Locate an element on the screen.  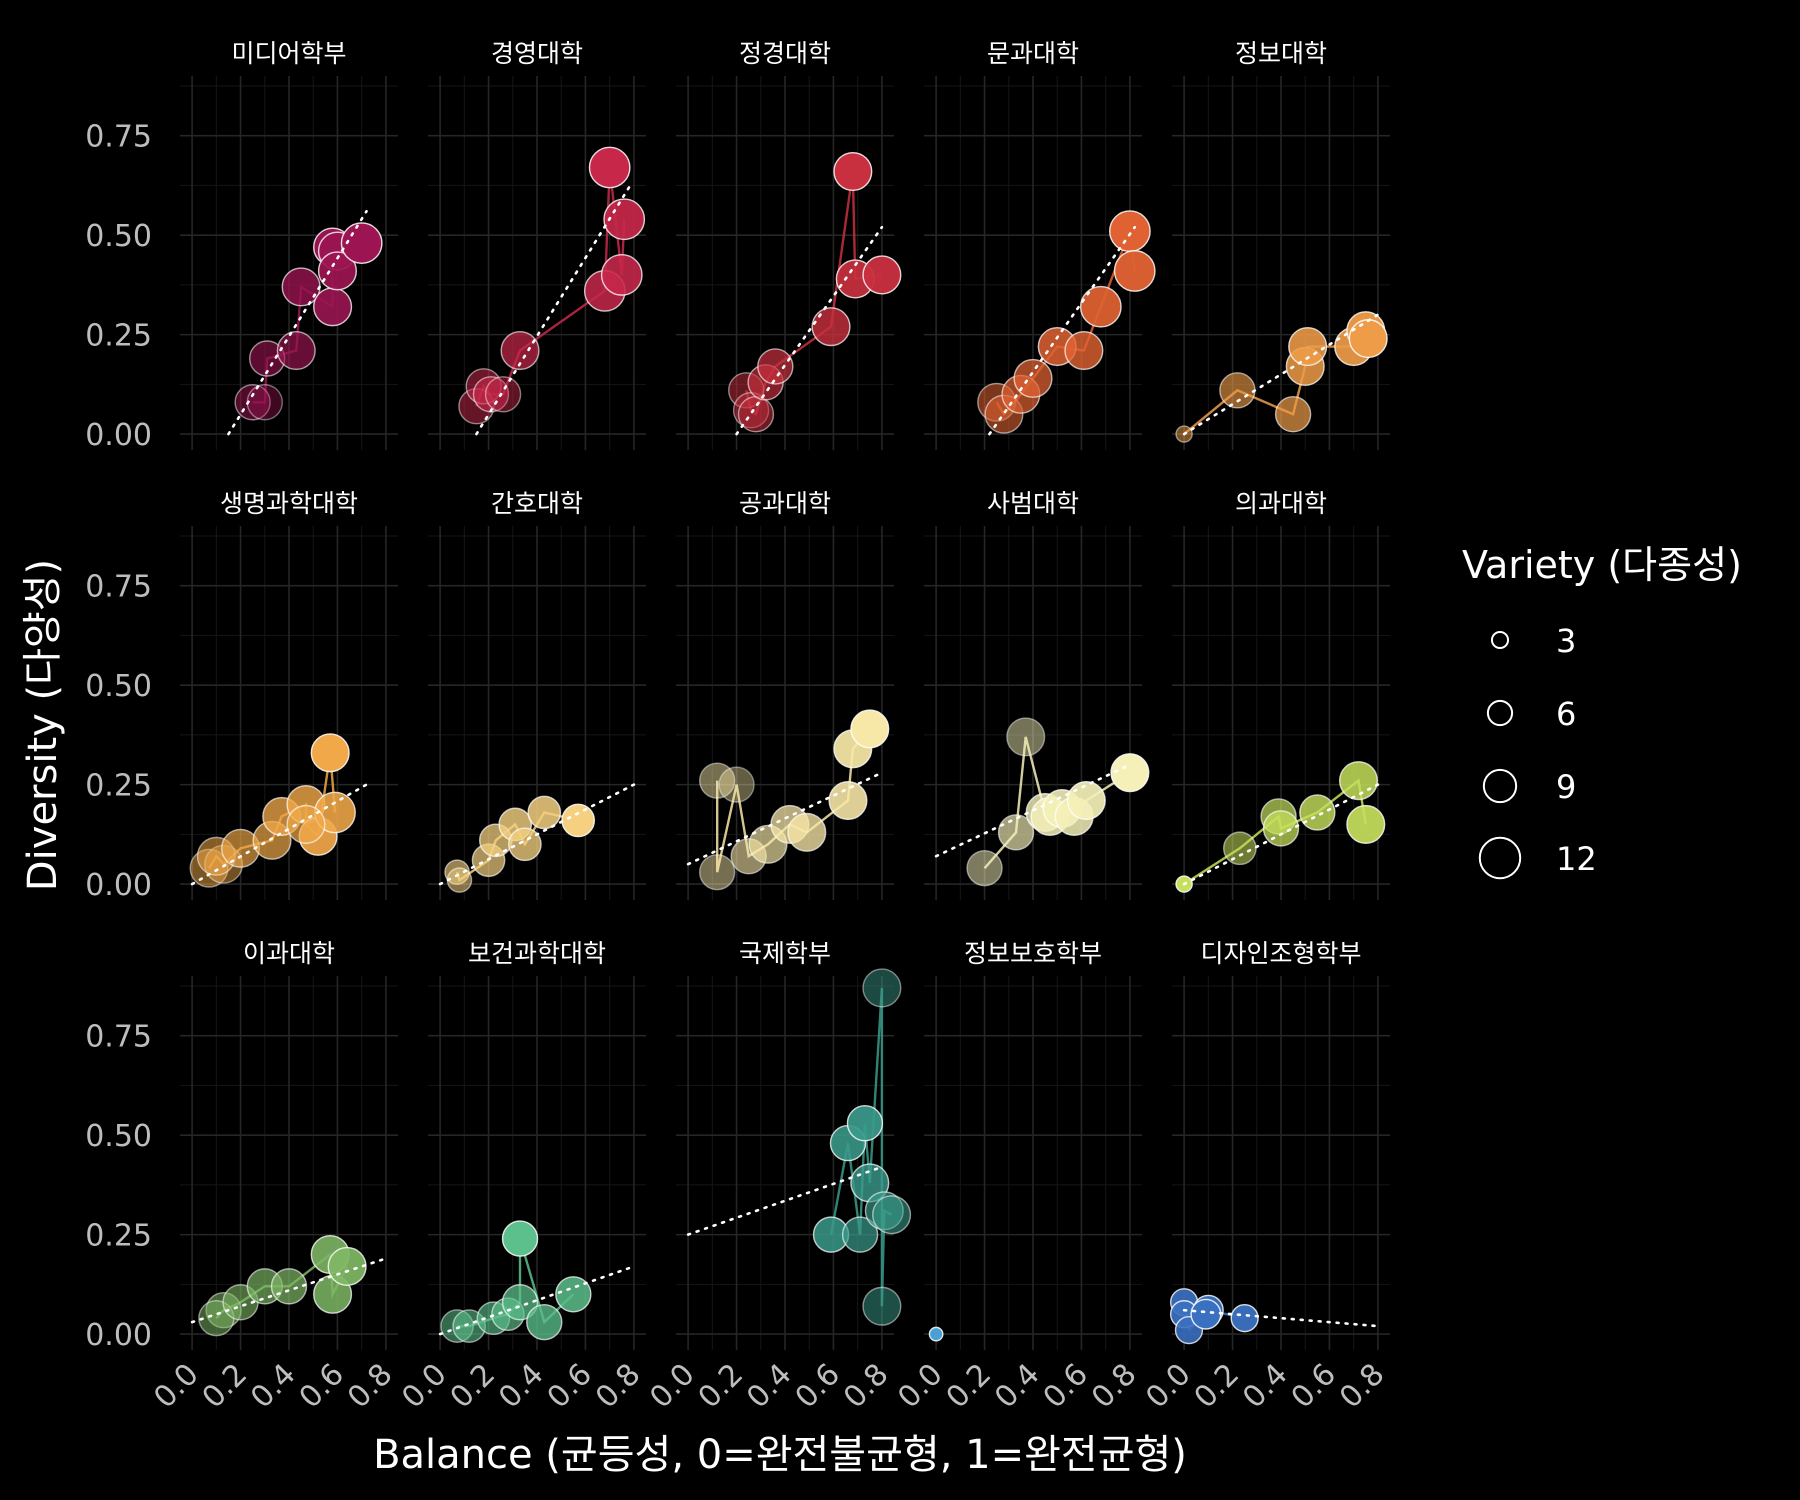
x-axis-title: Balance (균등성, 0=완전불균형, 1=완전균형) is located at coordinates (780, 1455).